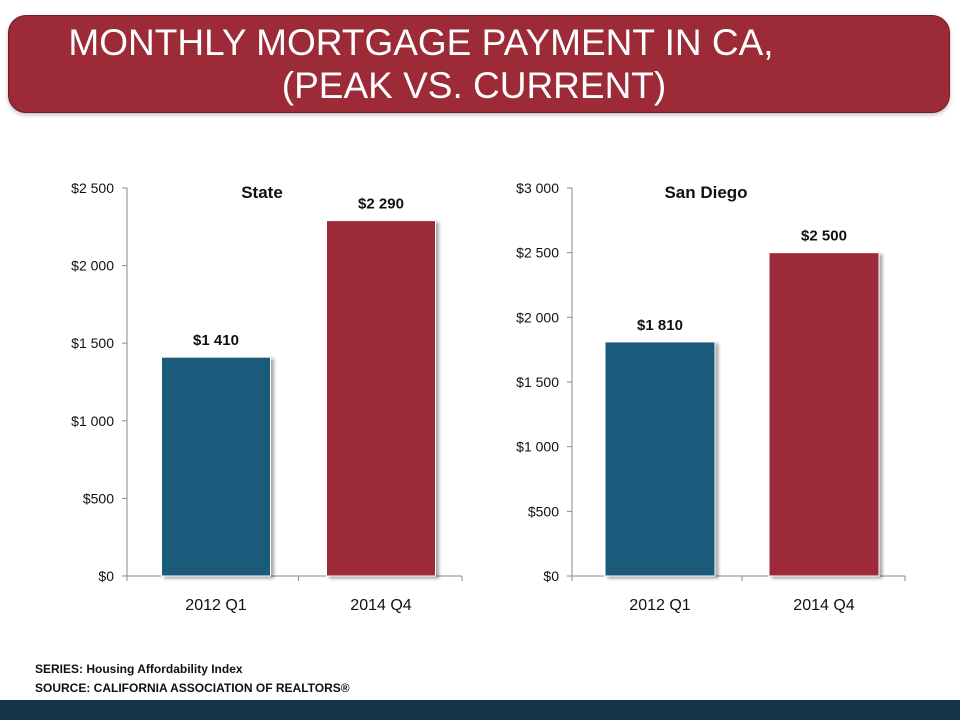 This screenshot has height=720, width=960. Describe the element at coordinates (537, 382) in the screenshot. I see `san-diego-y-tick-label: $1 500` at that location.